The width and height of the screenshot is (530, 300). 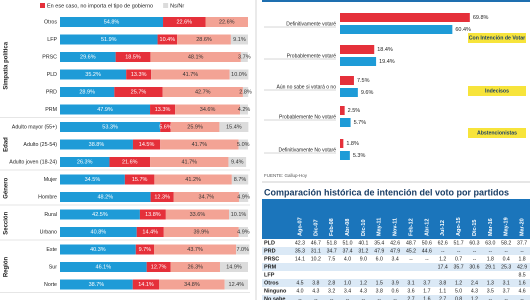 What do you see at coordinates (7, 65) in the screenshot?
I see `group-label: Simpatía política` at bounding box center [7, 65].